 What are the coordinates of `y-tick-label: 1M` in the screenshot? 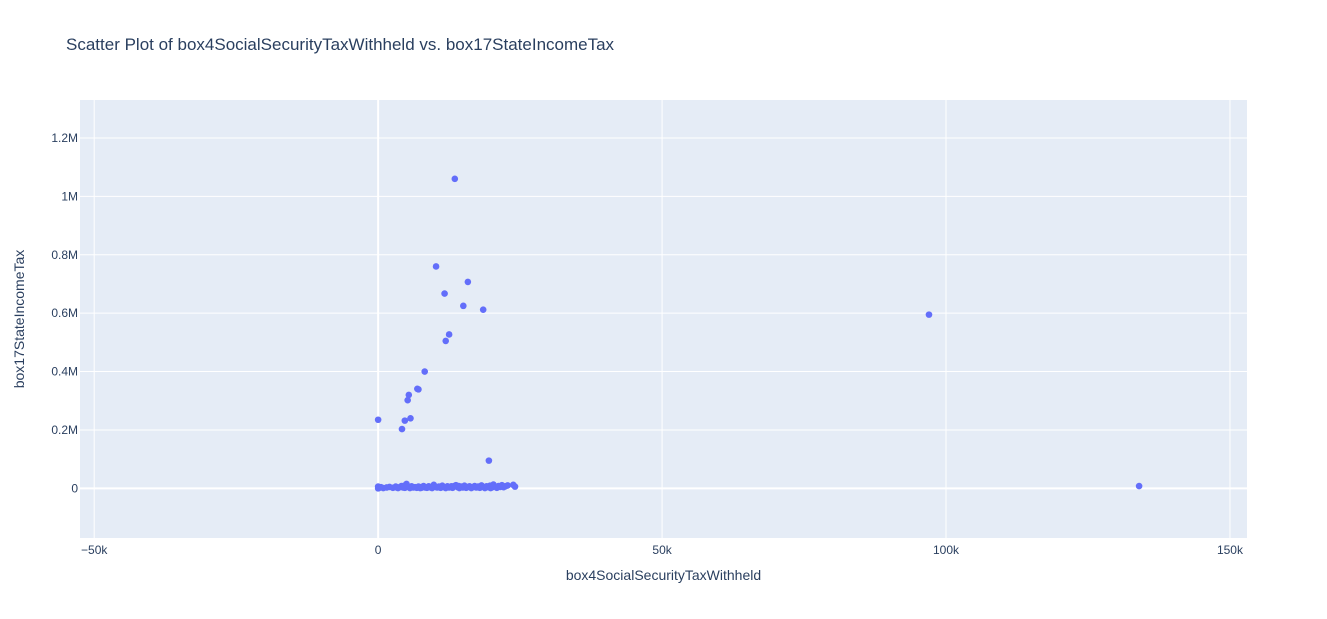 It's located at (69, 196).